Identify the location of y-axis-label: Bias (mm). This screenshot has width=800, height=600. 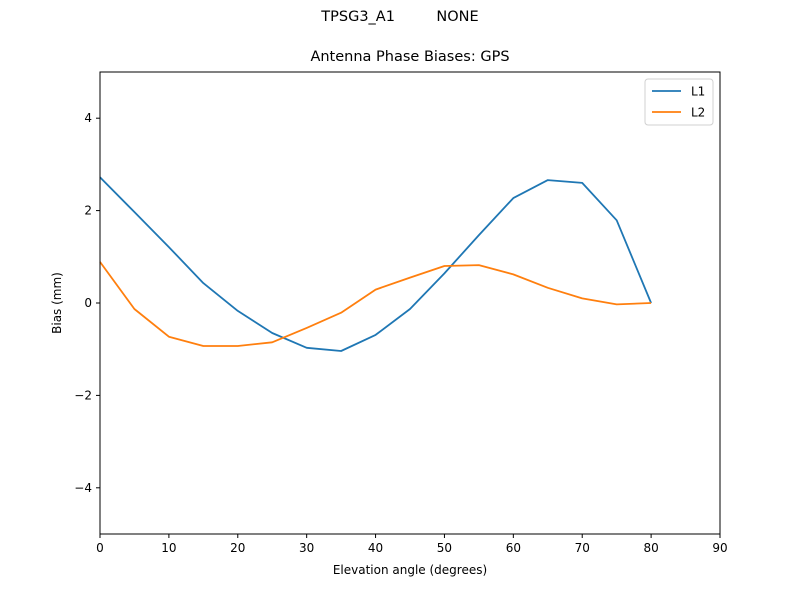
(57, 303).